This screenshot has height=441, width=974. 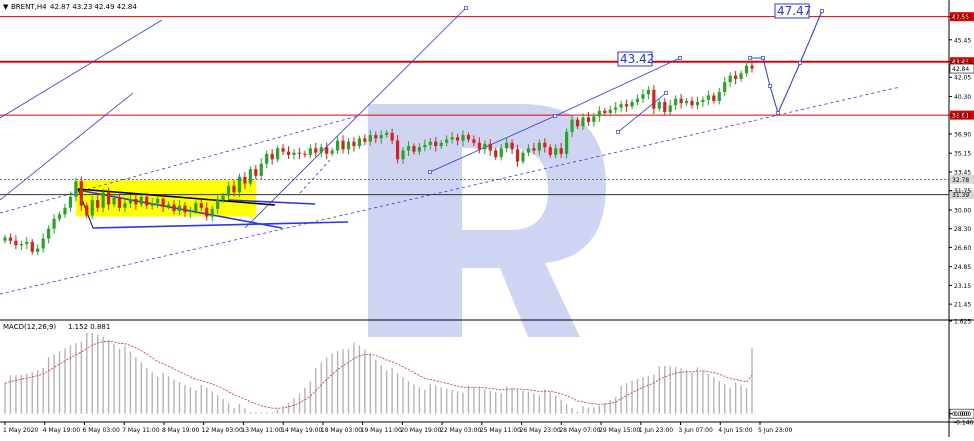 I want to click on time-tick-label: 7 May 11:00, so click(x=141, y=430).